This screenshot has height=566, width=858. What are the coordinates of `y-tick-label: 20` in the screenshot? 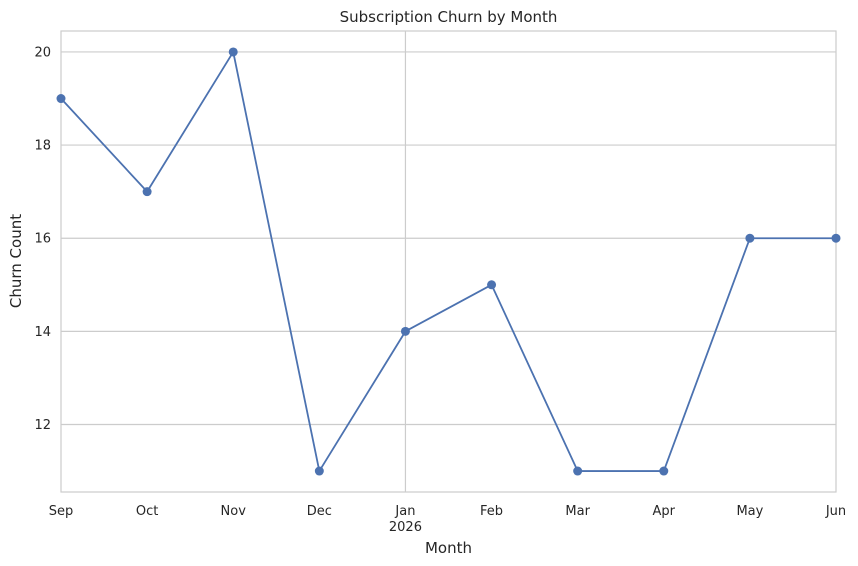 It's located at (42, 52).